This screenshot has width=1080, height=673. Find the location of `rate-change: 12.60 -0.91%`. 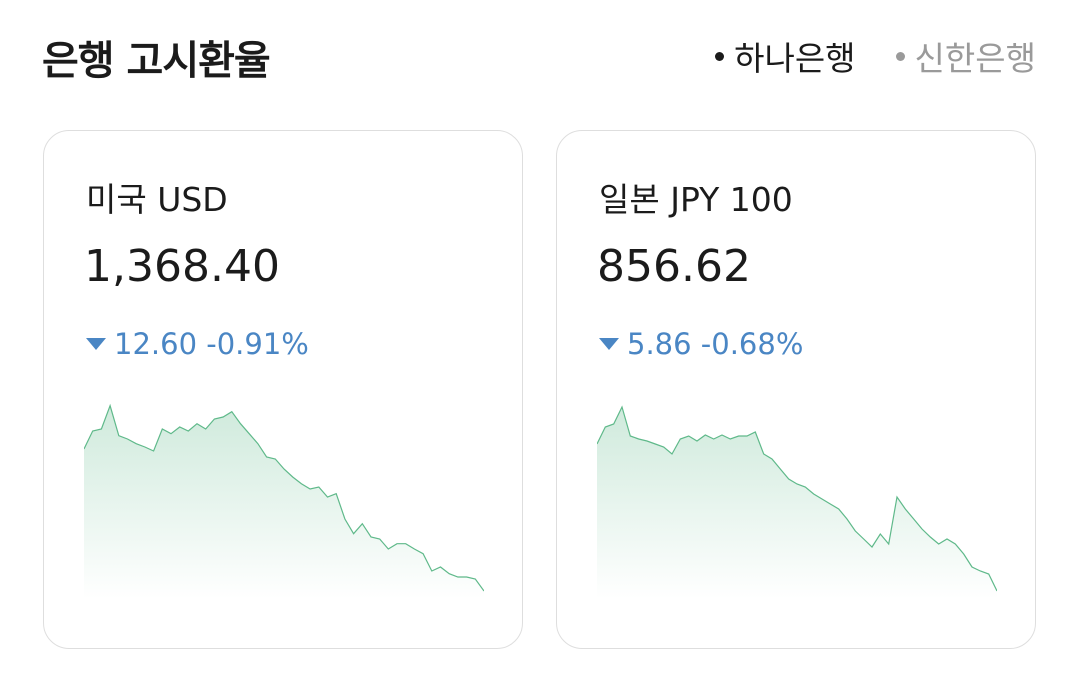

rate-change: 12.60 -0.91% is located at coordinates (197, 344).